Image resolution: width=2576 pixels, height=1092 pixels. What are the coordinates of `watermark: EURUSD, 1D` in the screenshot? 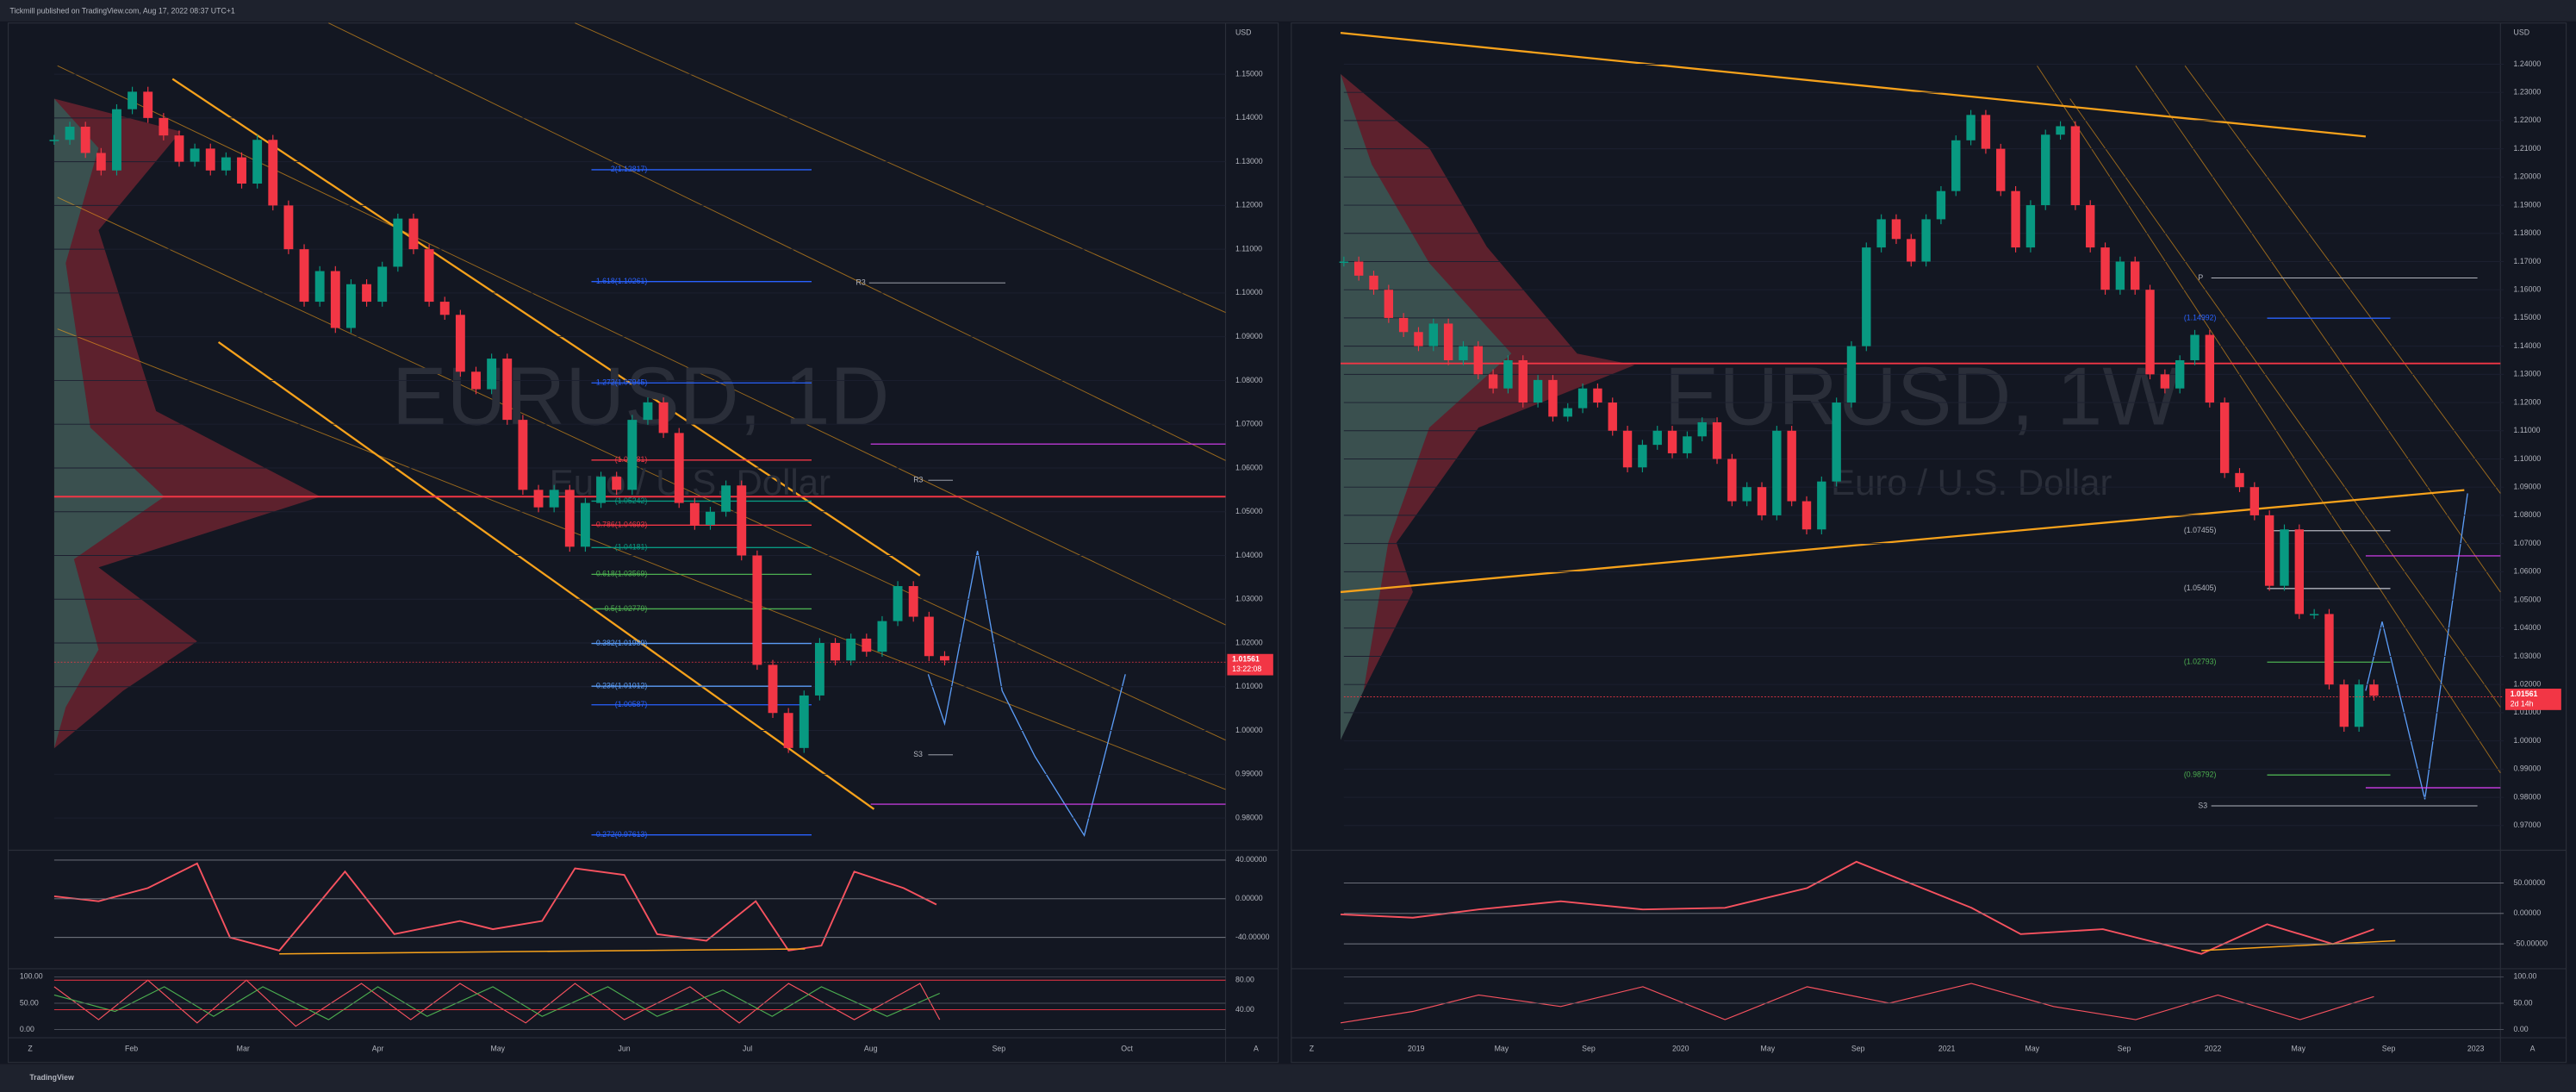 It's located at (641, 397).